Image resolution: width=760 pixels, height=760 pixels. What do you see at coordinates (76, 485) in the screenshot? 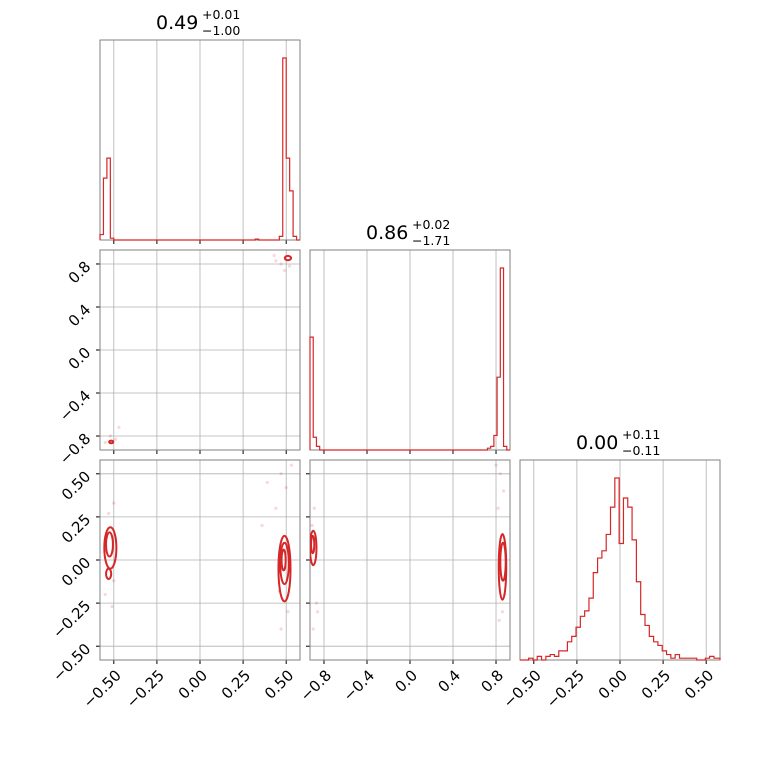
I see `ytick-label-p2: 0.50` at bounding box center [76, 485].